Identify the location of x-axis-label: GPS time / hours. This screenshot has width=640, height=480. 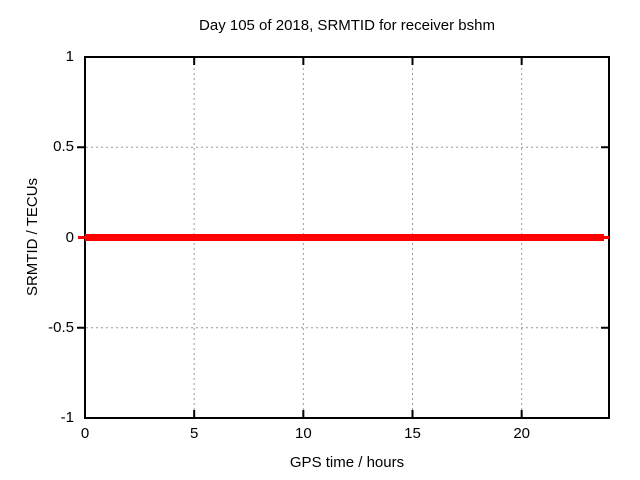
(347, 462).